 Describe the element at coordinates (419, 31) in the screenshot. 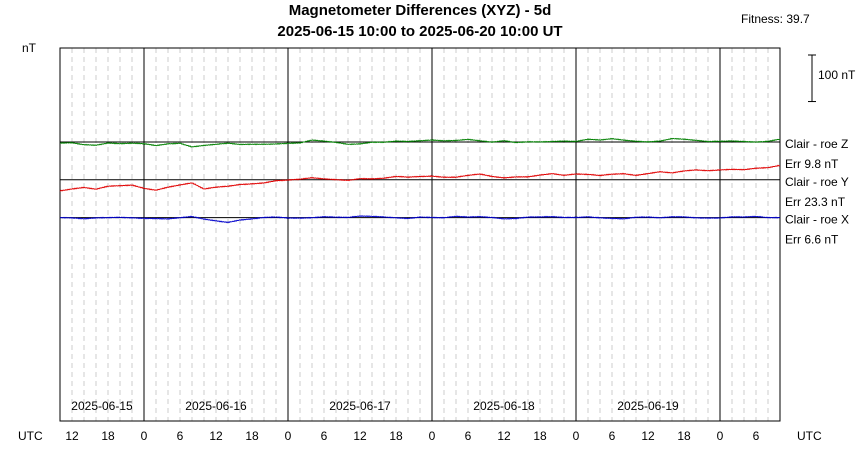

I see `chart-subtitle: 2025-06-15 10:00 to 2025-06-20 10:00 UT` at that location.